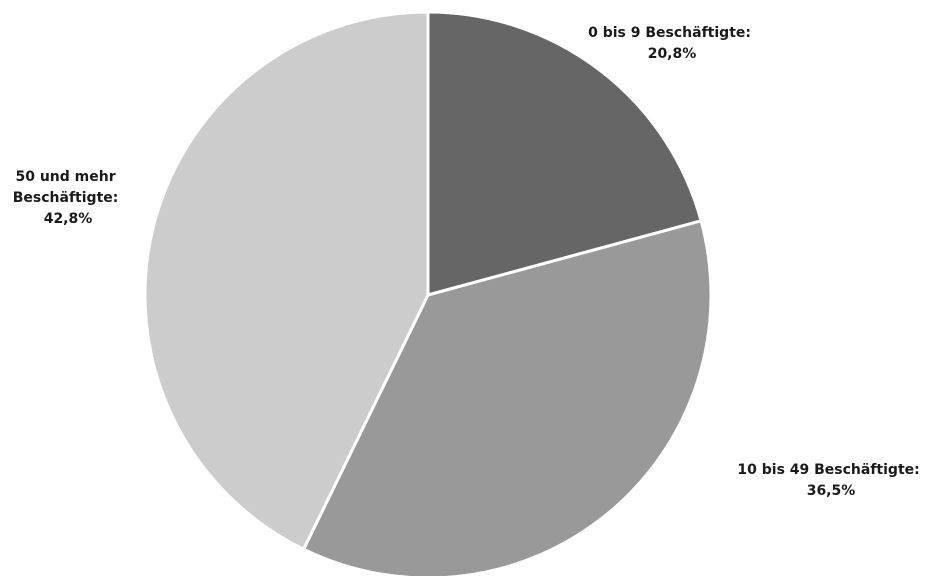 The width and height of the screenshot is (942, 576). What do you see at coordinates (828, 470) in the screenshot?
I see `slice-label-10-49-name: 10 bis 49 Beschäftigte:` at bounding box center [828, 470].